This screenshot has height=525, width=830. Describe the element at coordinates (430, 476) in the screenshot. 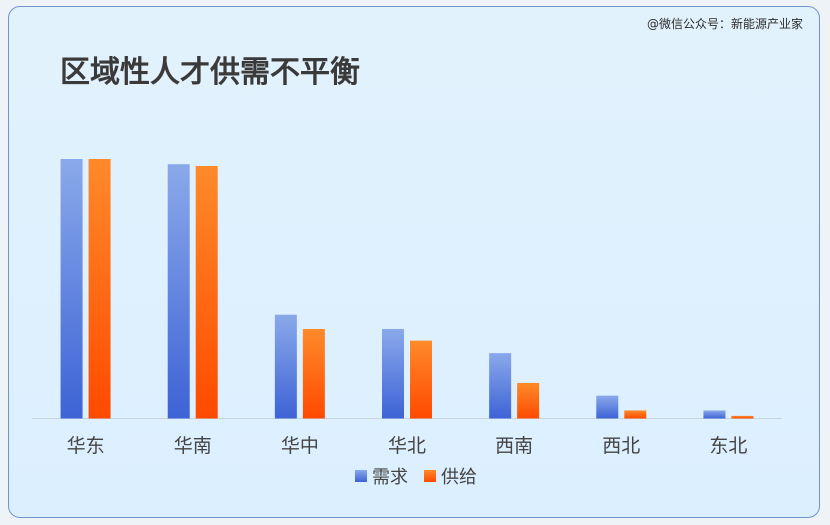

I see `legend-swatch-supply` at that location.